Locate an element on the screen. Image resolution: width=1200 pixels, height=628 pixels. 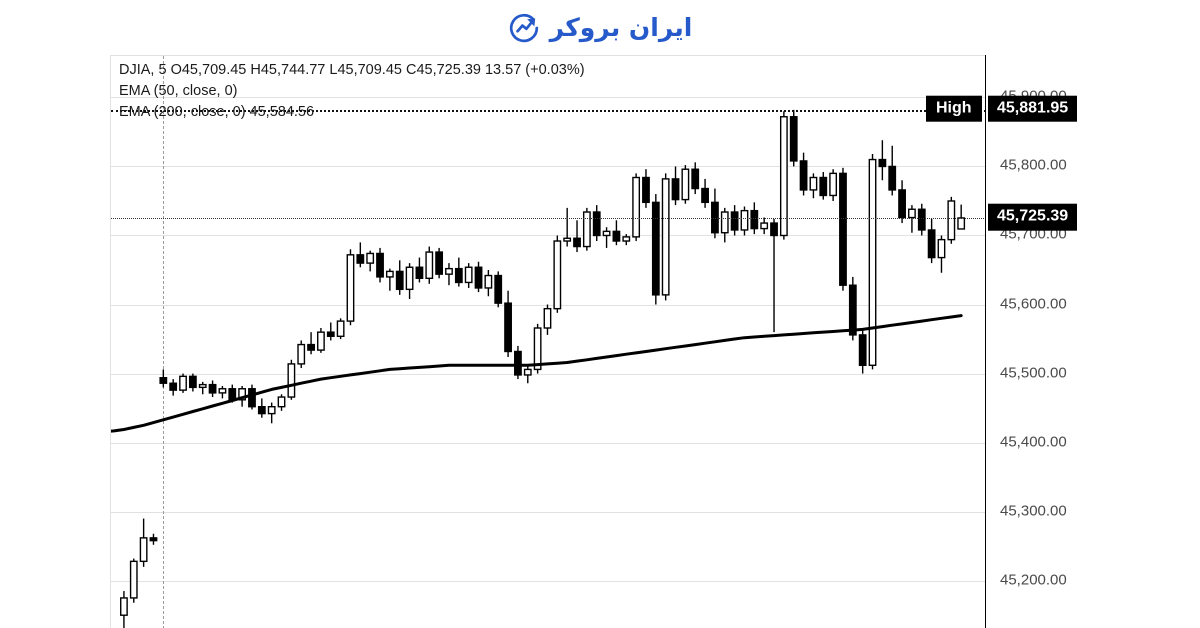
trend-circle-icon is located at coordinates (524, 28).